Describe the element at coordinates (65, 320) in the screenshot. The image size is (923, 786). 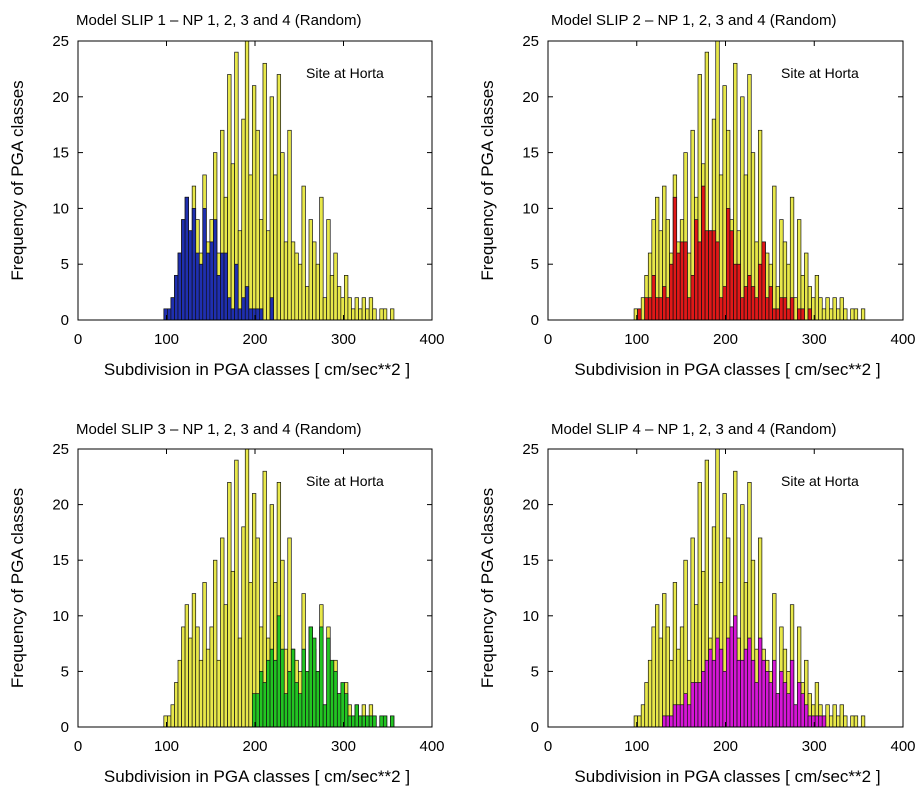
I see `y-tick-label: 0` at that location.